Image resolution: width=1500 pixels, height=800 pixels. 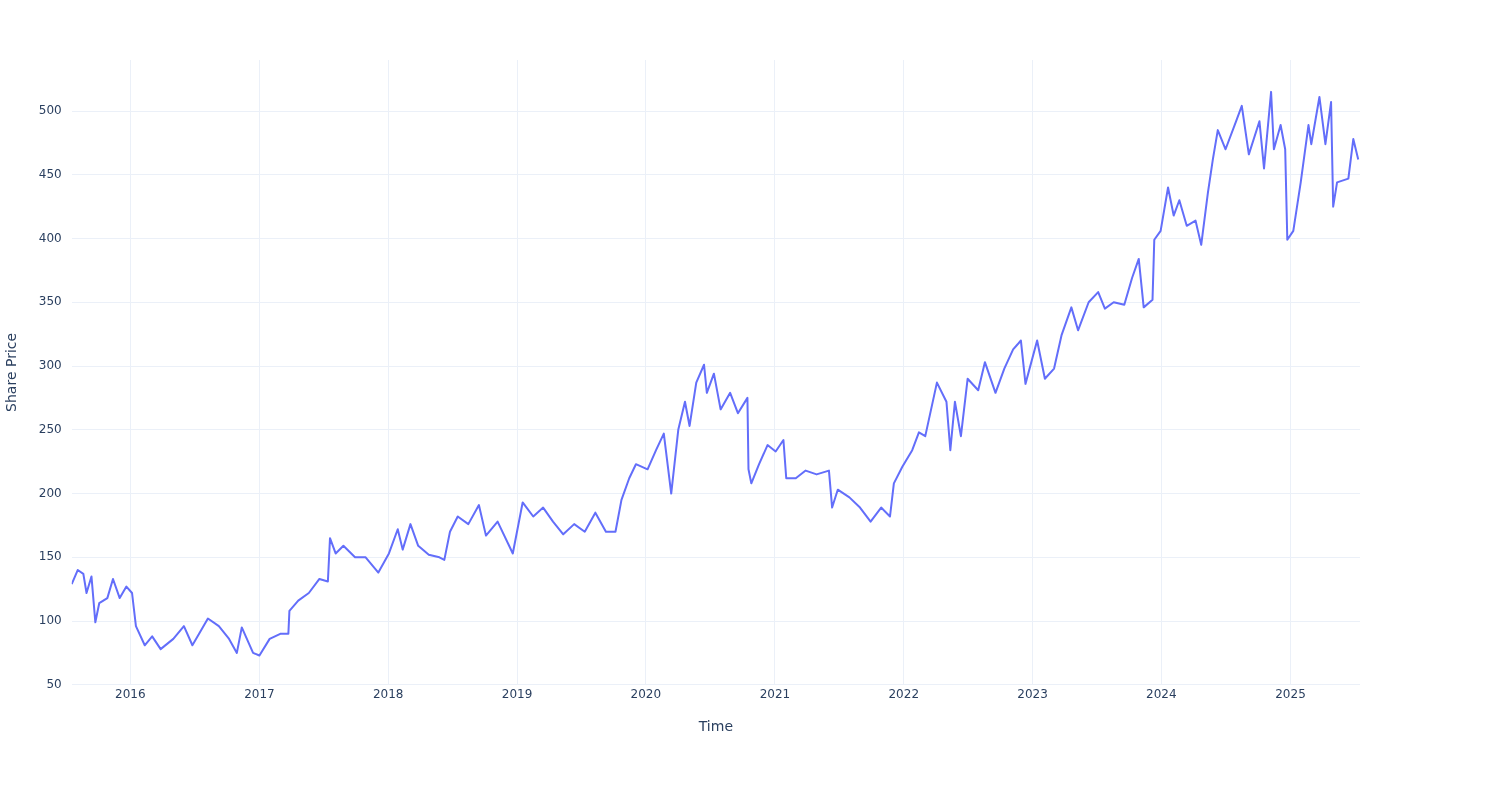 I want to click on y-tick-label: 100, so click(x=50, y=620).